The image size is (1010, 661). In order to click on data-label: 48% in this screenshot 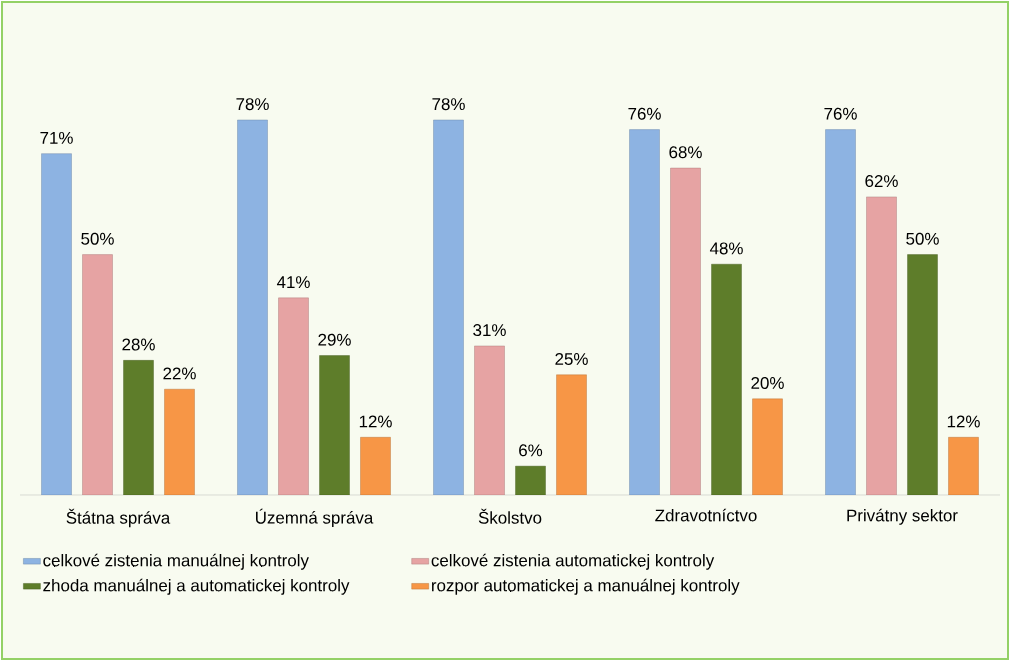, I will do `click(726, 248)`.